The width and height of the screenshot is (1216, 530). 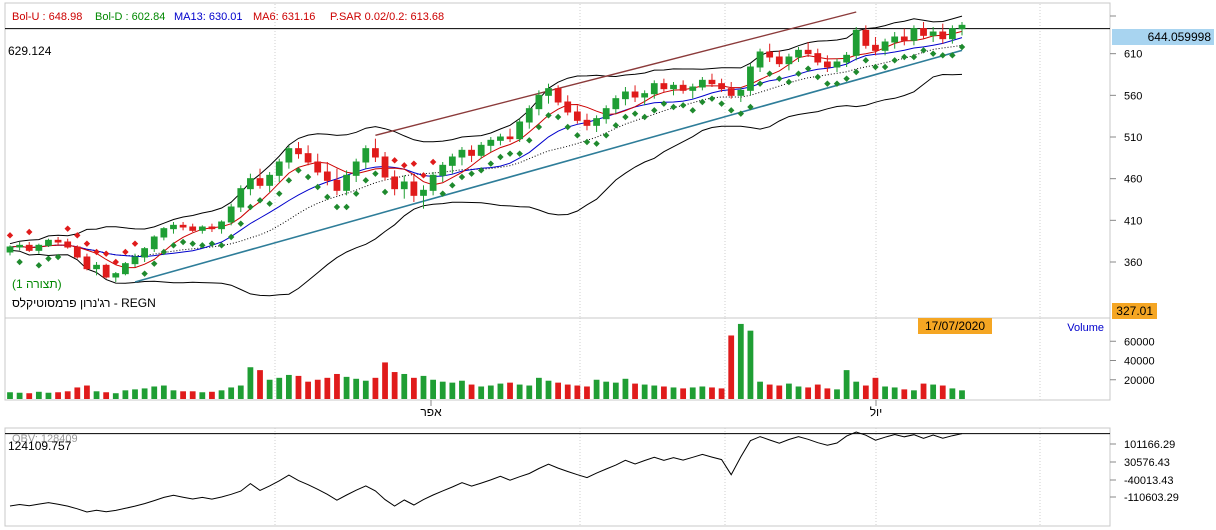 I want to click on price-tick-label-4: 410, so click(x=1133, y=221).